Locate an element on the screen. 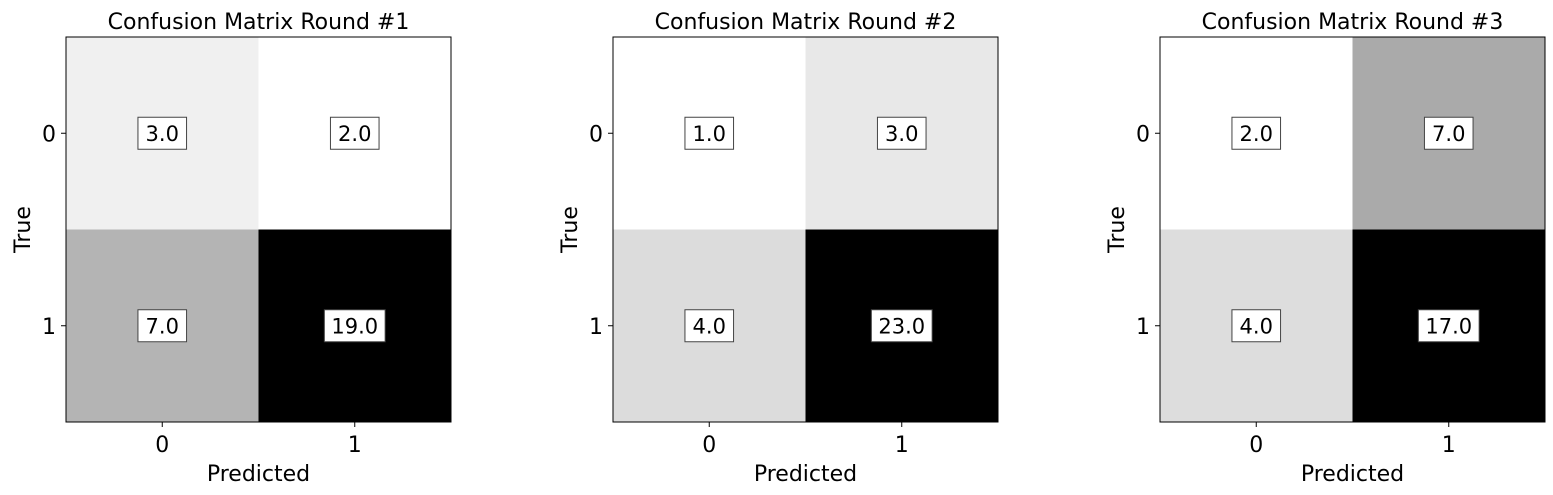  value-label-r1-c1: 17.0 is located at coordinates (1448, 326).